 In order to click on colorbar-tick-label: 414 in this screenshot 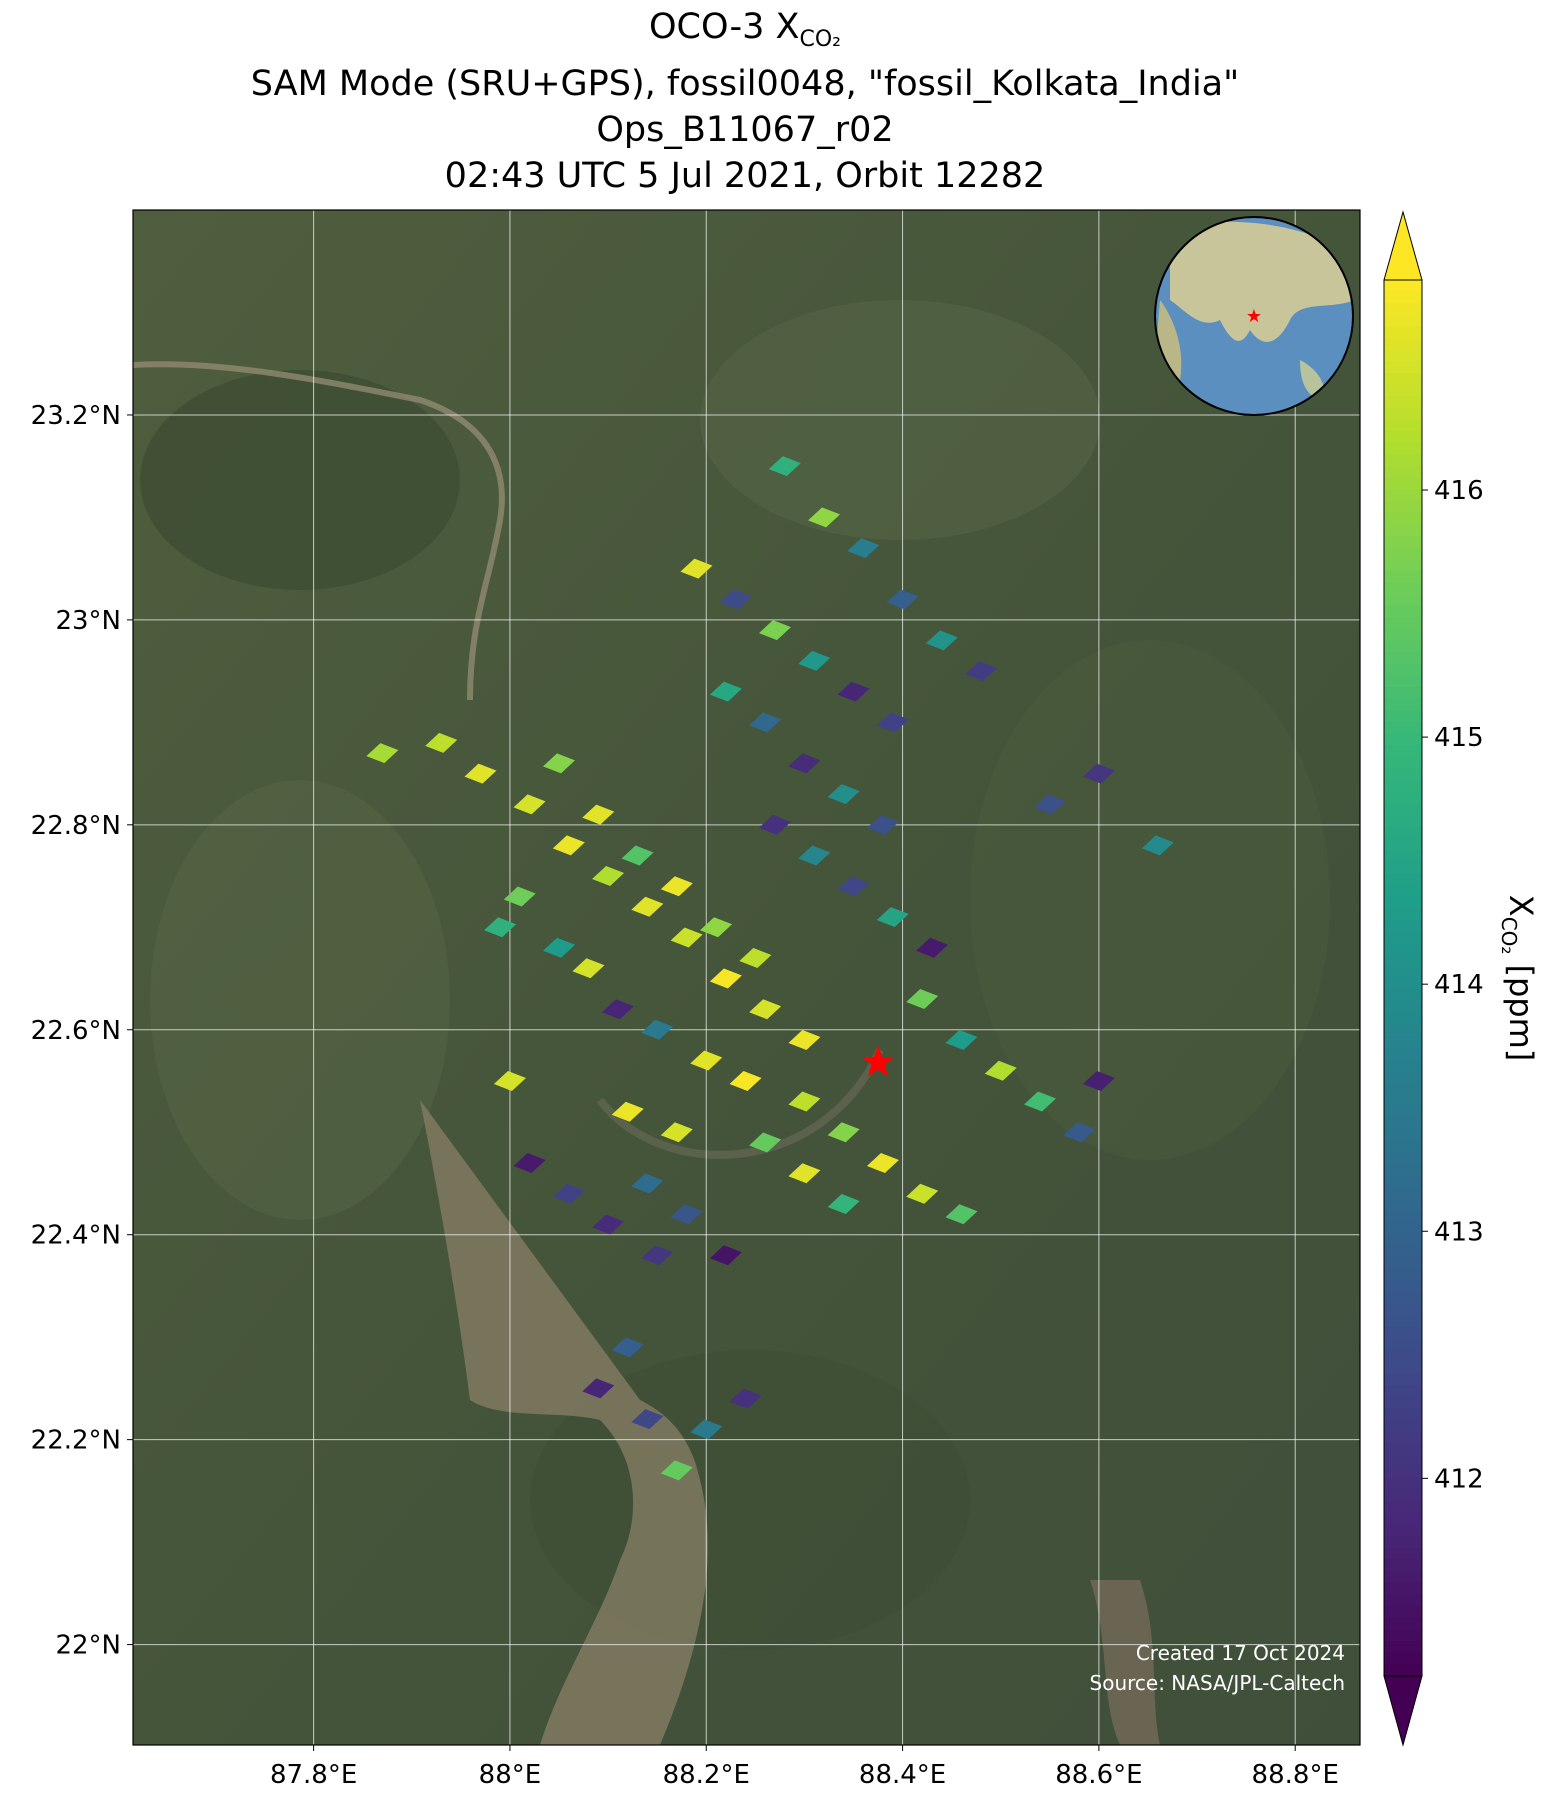, I will do `click(1459, 985)`.